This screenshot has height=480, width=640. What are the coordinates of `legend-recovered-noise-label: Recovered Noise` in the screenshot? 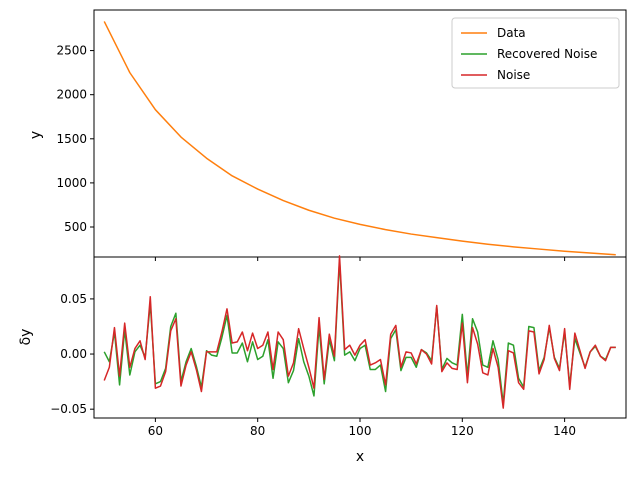 It's located at (547, 54).